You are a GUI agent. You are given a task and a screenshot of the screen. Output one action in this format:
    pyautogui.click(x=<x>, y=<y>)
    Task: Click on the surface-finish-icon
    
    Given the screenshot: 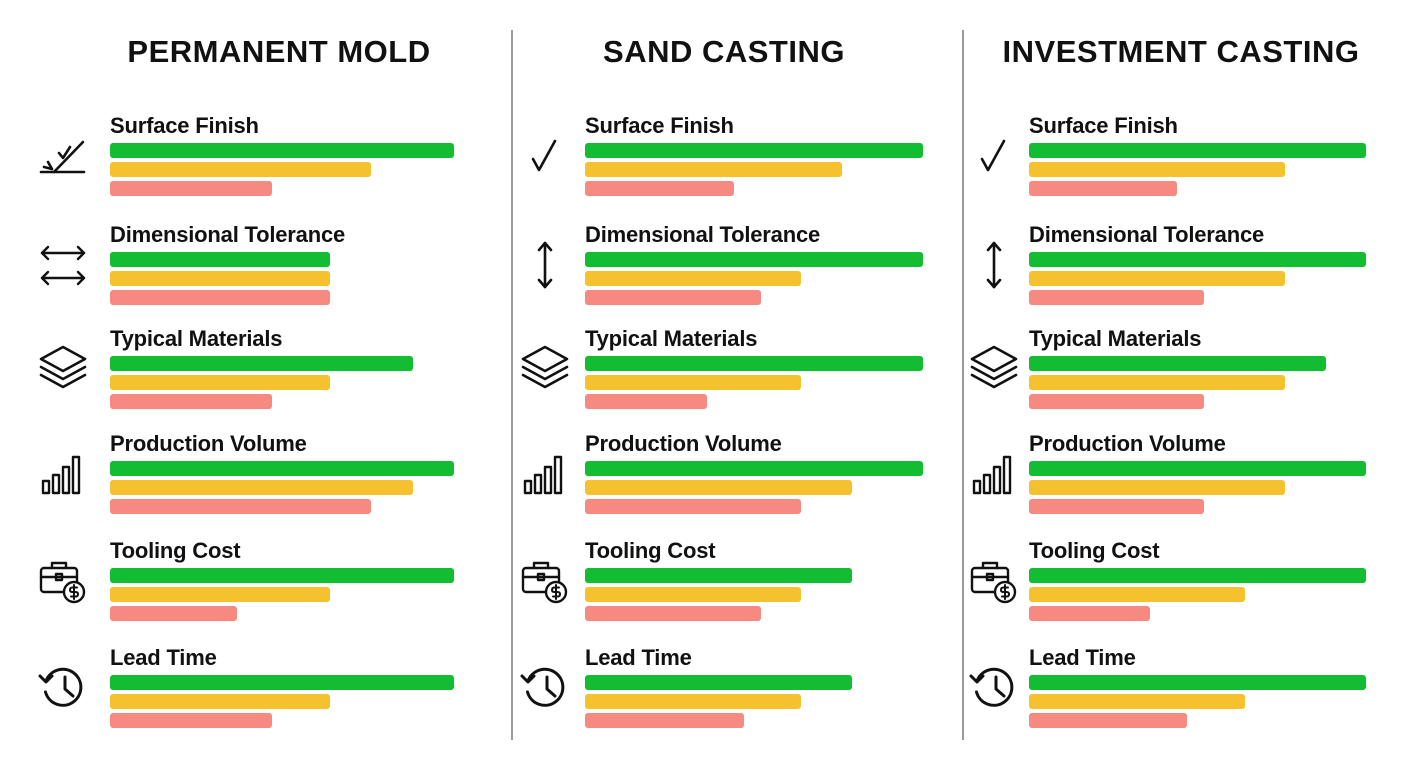 What is the action you would take?
    pyautogui.click(x=63, y=156)
    